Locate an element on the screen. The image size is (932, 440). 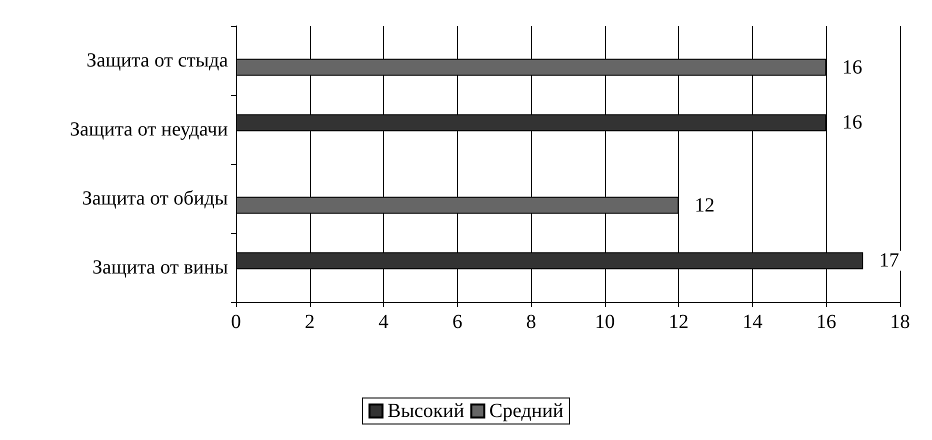
x-tick-label: 16 is located at coordinates (826, 322).